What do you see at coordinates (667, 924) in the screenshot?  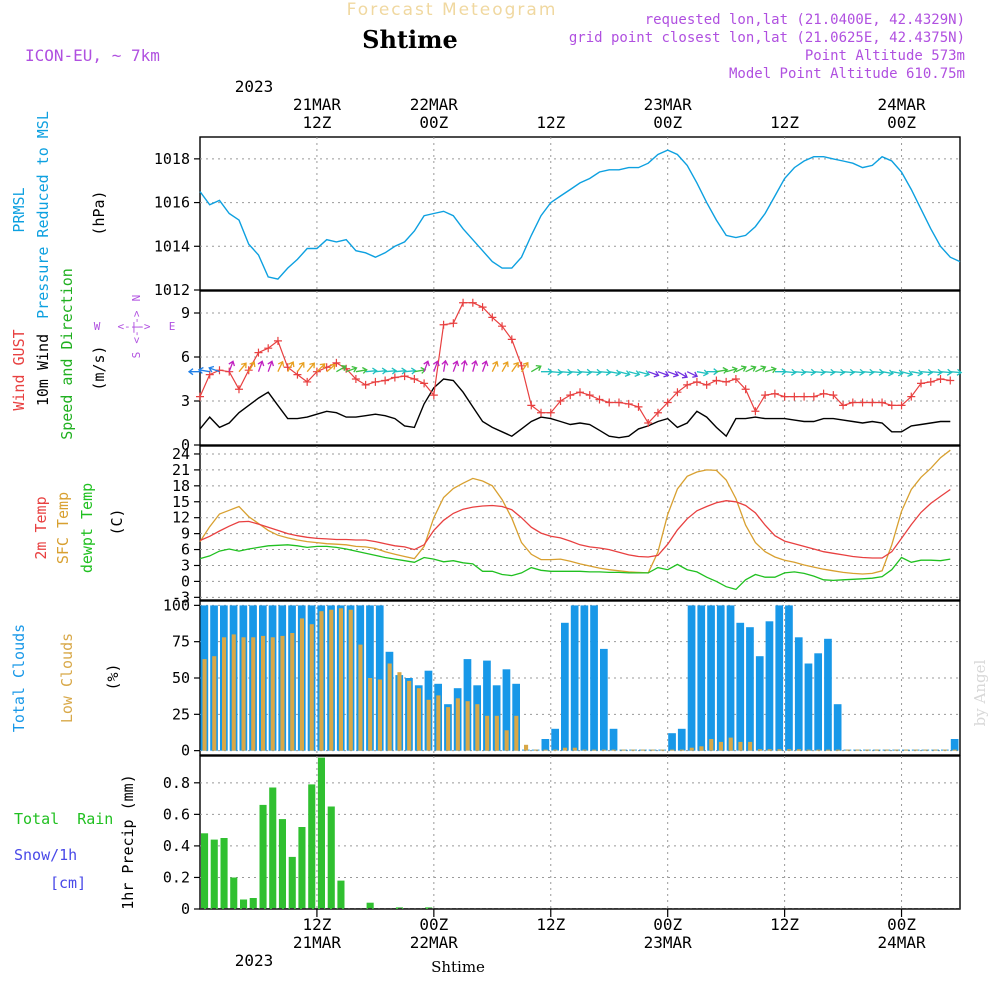 I see `bottom-time-label: 00Z` at bounding box center [667, 924].